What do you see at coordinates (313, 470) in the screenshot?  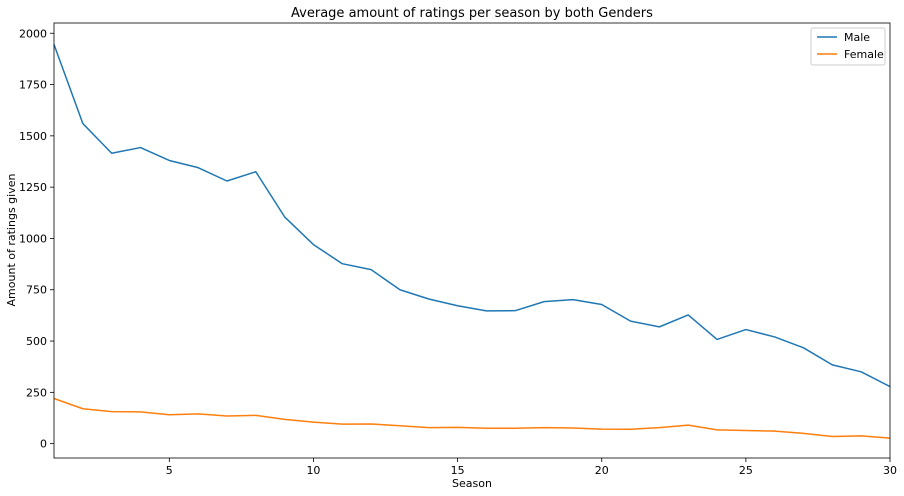 I see `x-tick-label: 10` at bounding box center [313, 470].